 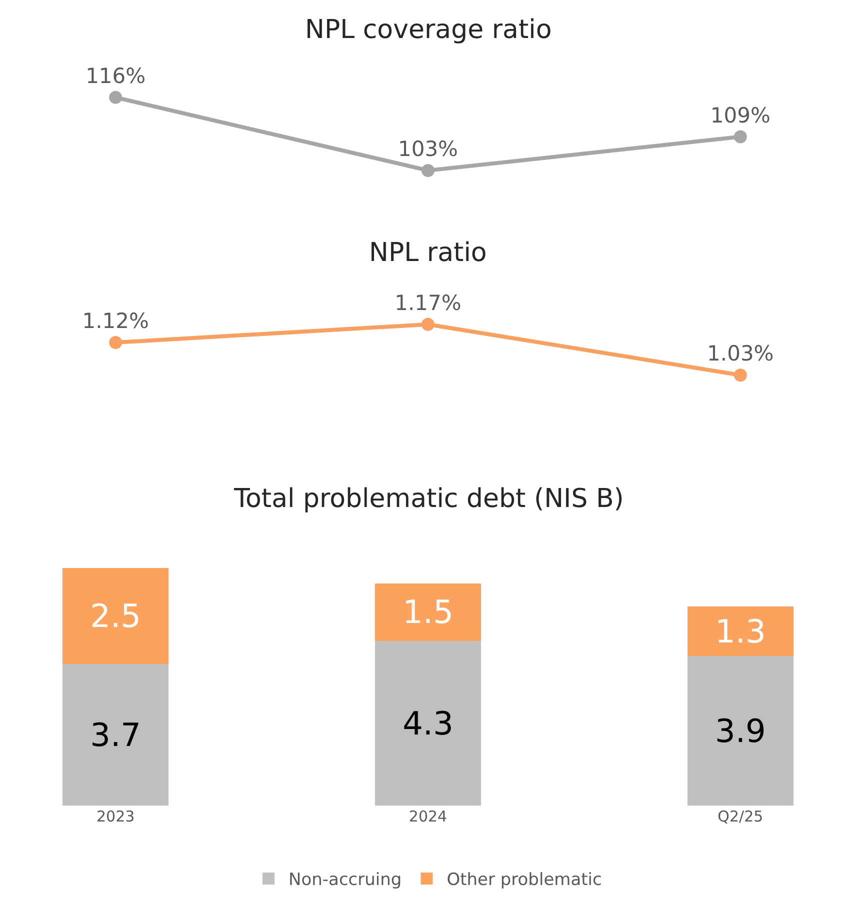 I want to click on data-label: 1.17%, so click(x=428, y=303).